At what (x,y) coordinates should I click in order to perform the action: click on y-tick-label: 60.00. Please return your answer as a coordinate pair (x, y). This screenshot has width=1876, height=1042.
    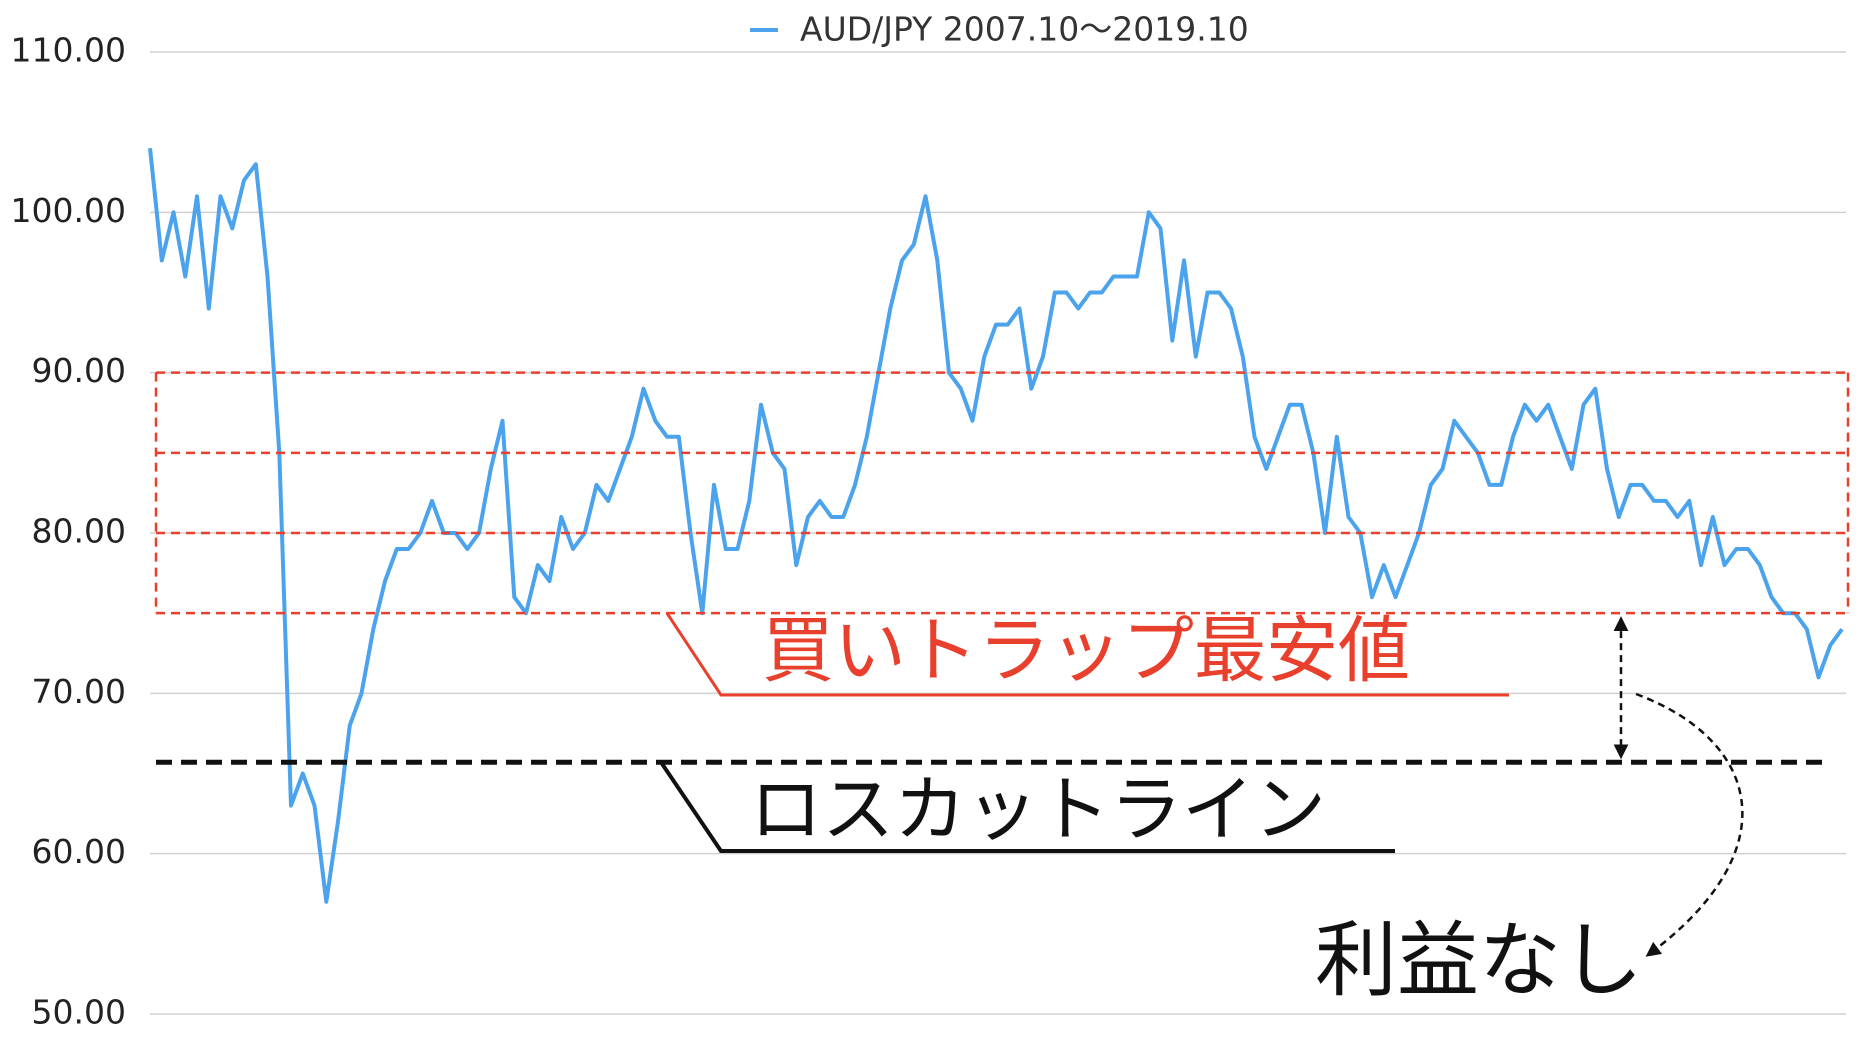
    Looking at the image, I should click on (79, 851).